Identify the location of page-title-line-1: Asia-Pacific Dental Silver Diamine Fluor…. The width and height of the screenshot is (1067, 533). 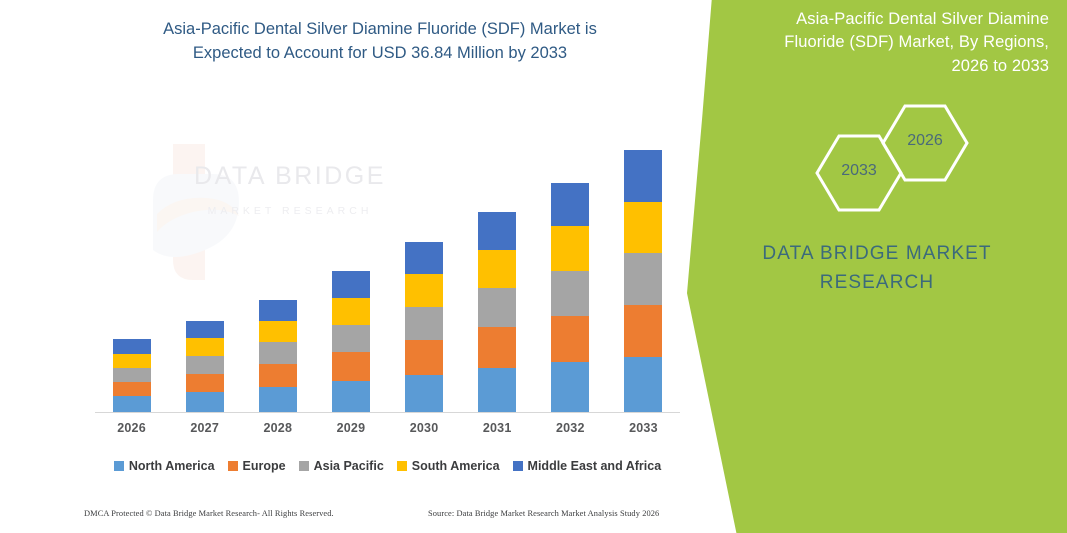
(380, 29).